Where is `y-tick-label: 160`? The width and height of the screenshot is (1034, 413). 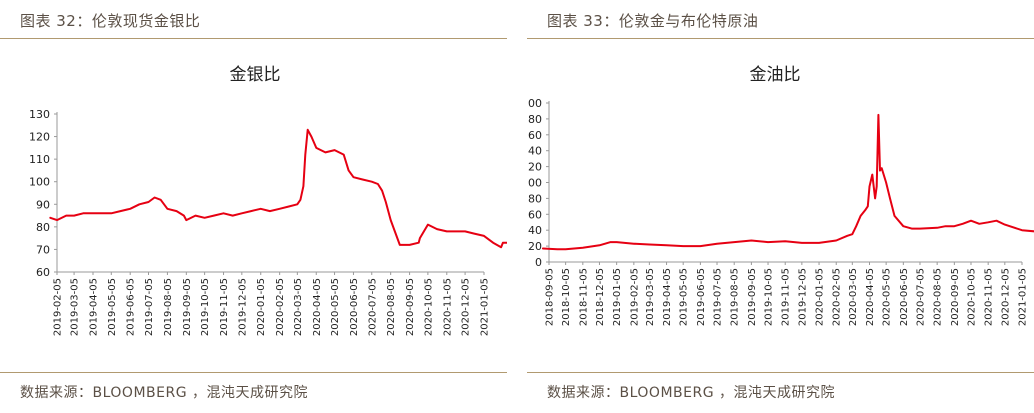
y-tick-label: 160 is located at coordinates (534, 135).